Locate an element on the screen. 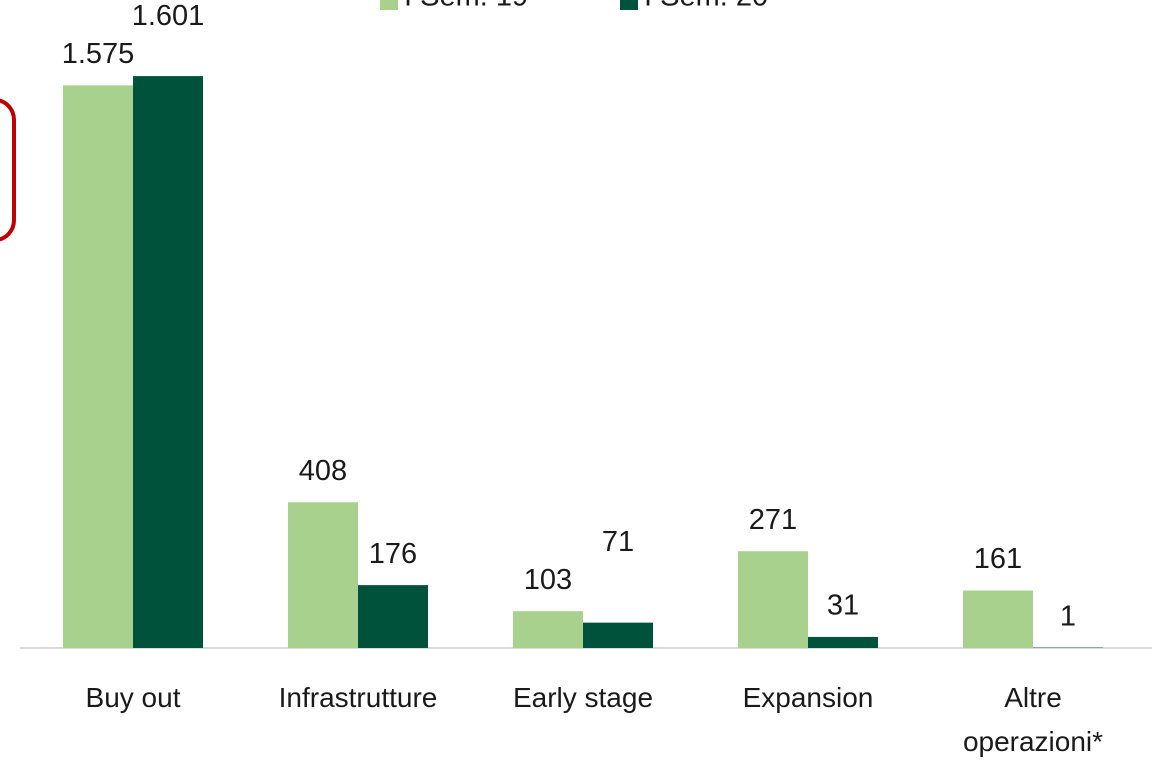  value-label: 271 is located at coordinates (773, 520).